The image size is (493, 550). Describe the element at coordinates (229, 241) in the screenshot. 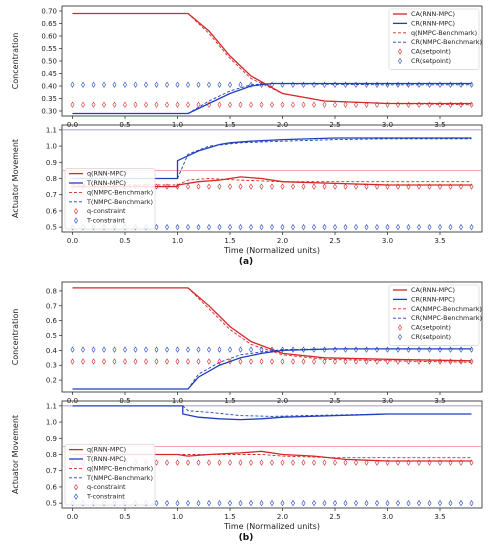

I see `x-tick-label: 1.5` at that location.